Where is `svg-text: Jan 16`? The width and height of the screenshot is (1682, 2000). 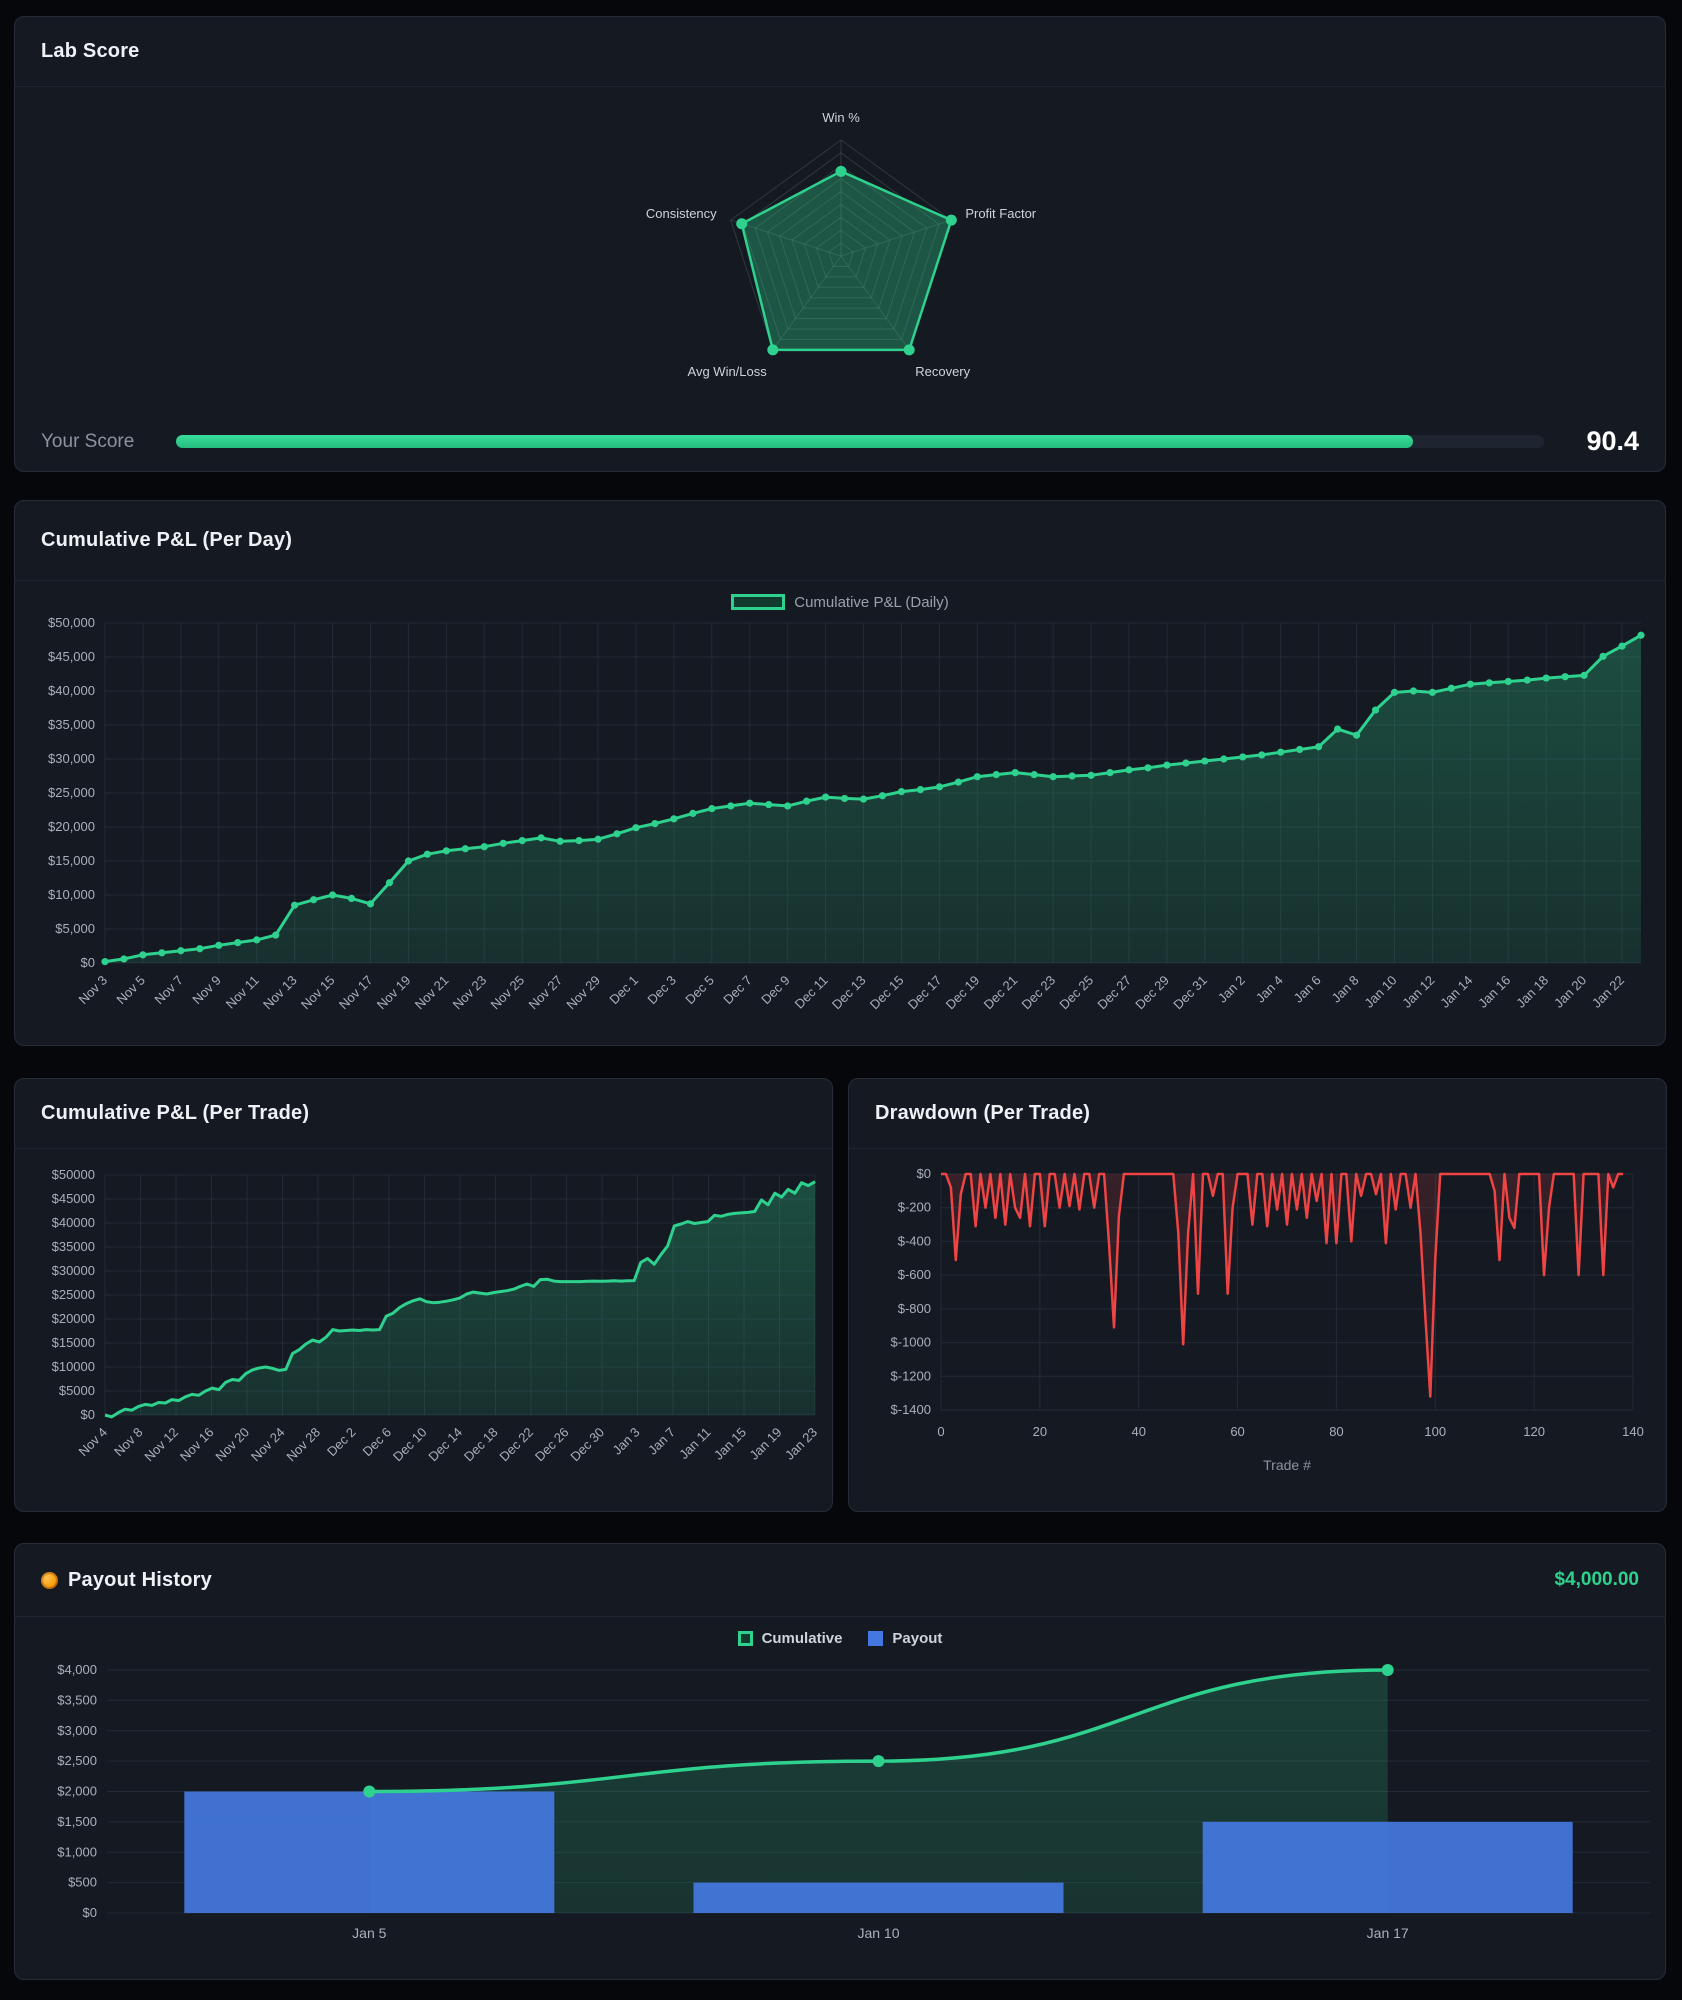 svg-text: Jan 16 is located at coordinates (1494, 992).